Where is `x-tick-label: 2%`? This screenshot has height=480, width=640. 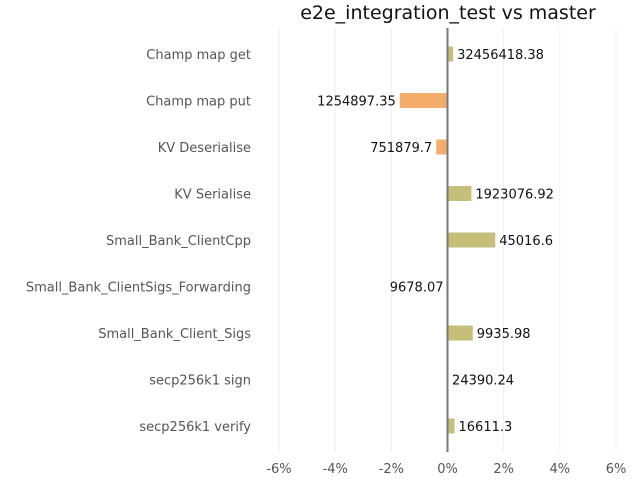
x-tick-label: 2% is located at coordinates (503, 469).